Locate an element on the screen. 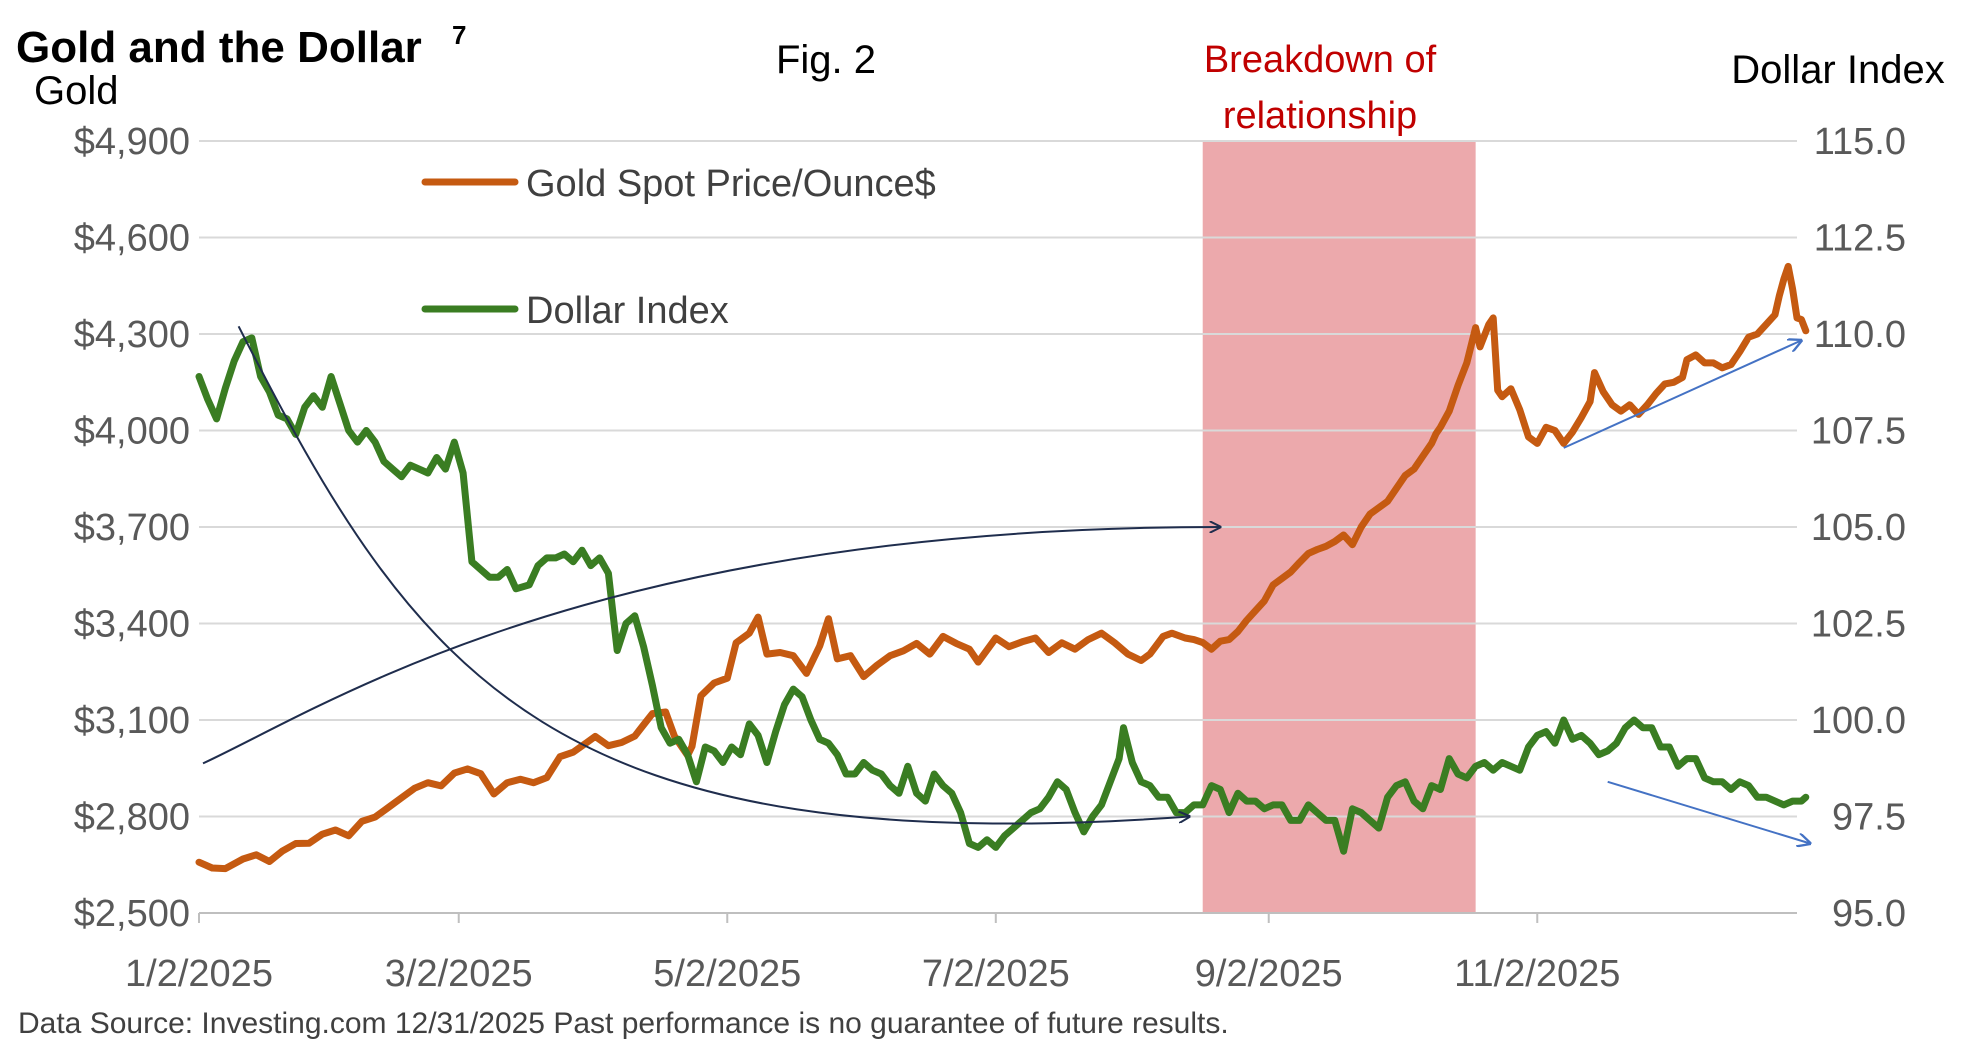  x-tick-label: 11/2/2025 is located at coordinates (1537, 974).